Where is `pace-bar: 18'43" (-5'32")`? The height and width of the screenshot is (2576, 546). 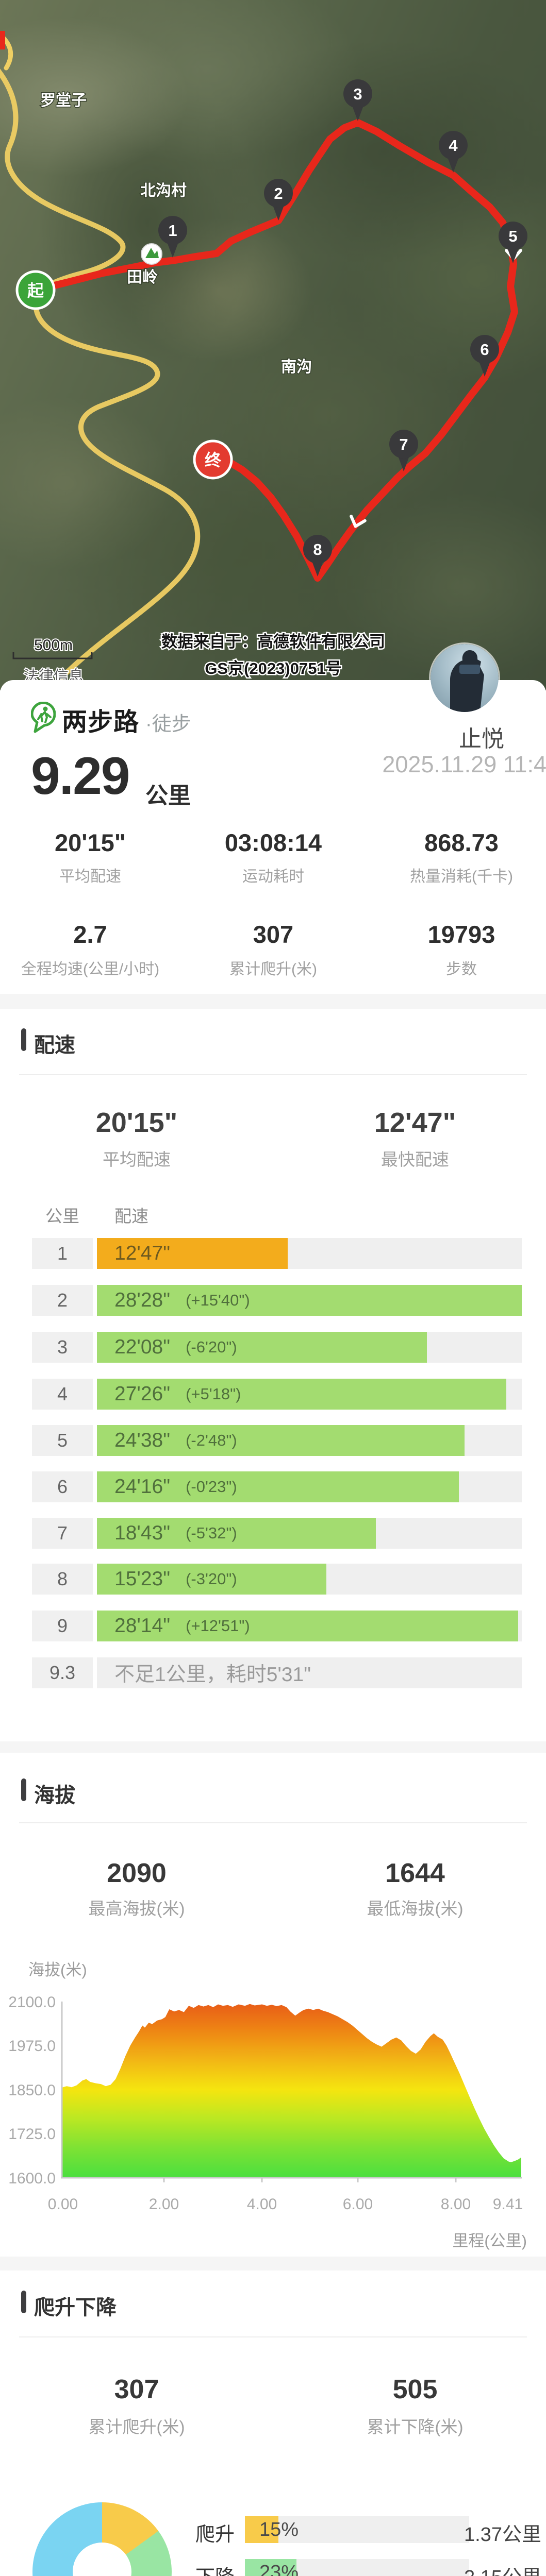
pace-bar: 18'43" (-5'32") is located at coordinates (309, 1533).